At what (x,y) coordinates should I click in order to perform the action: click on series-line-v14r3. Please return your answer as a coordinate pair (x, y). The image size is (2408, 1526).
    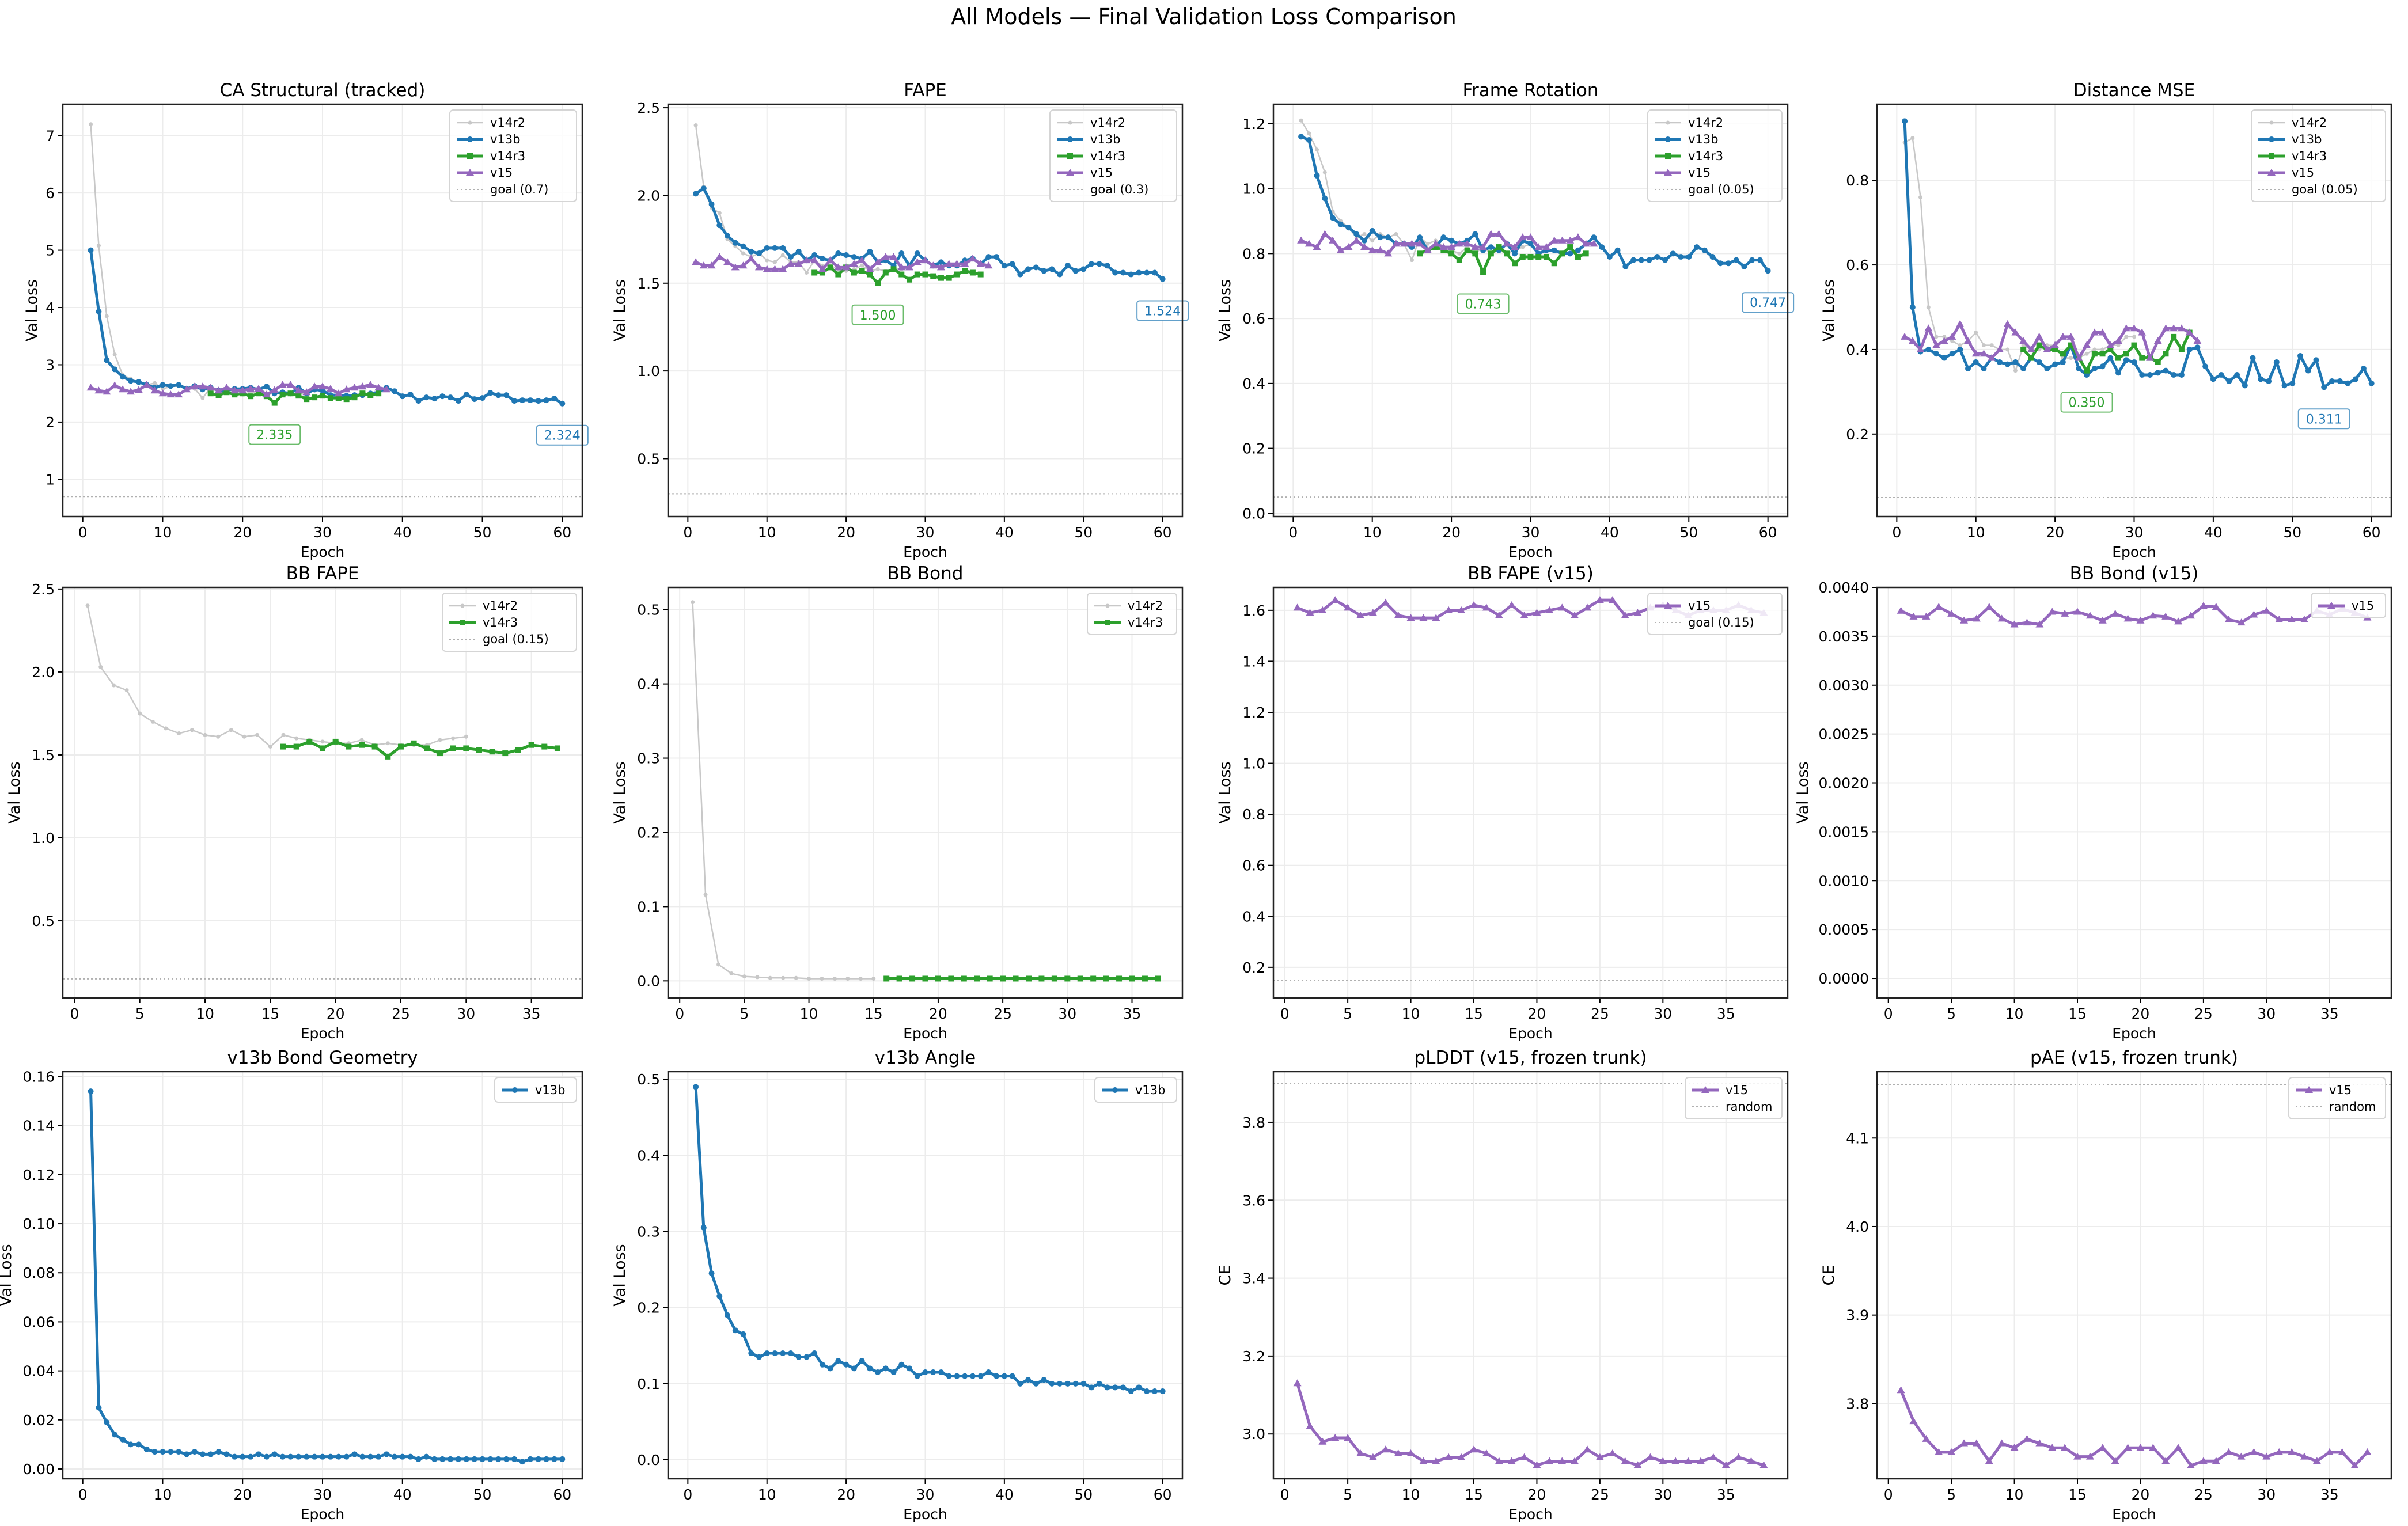
    Looking at the image, I should click on (2106, 352).